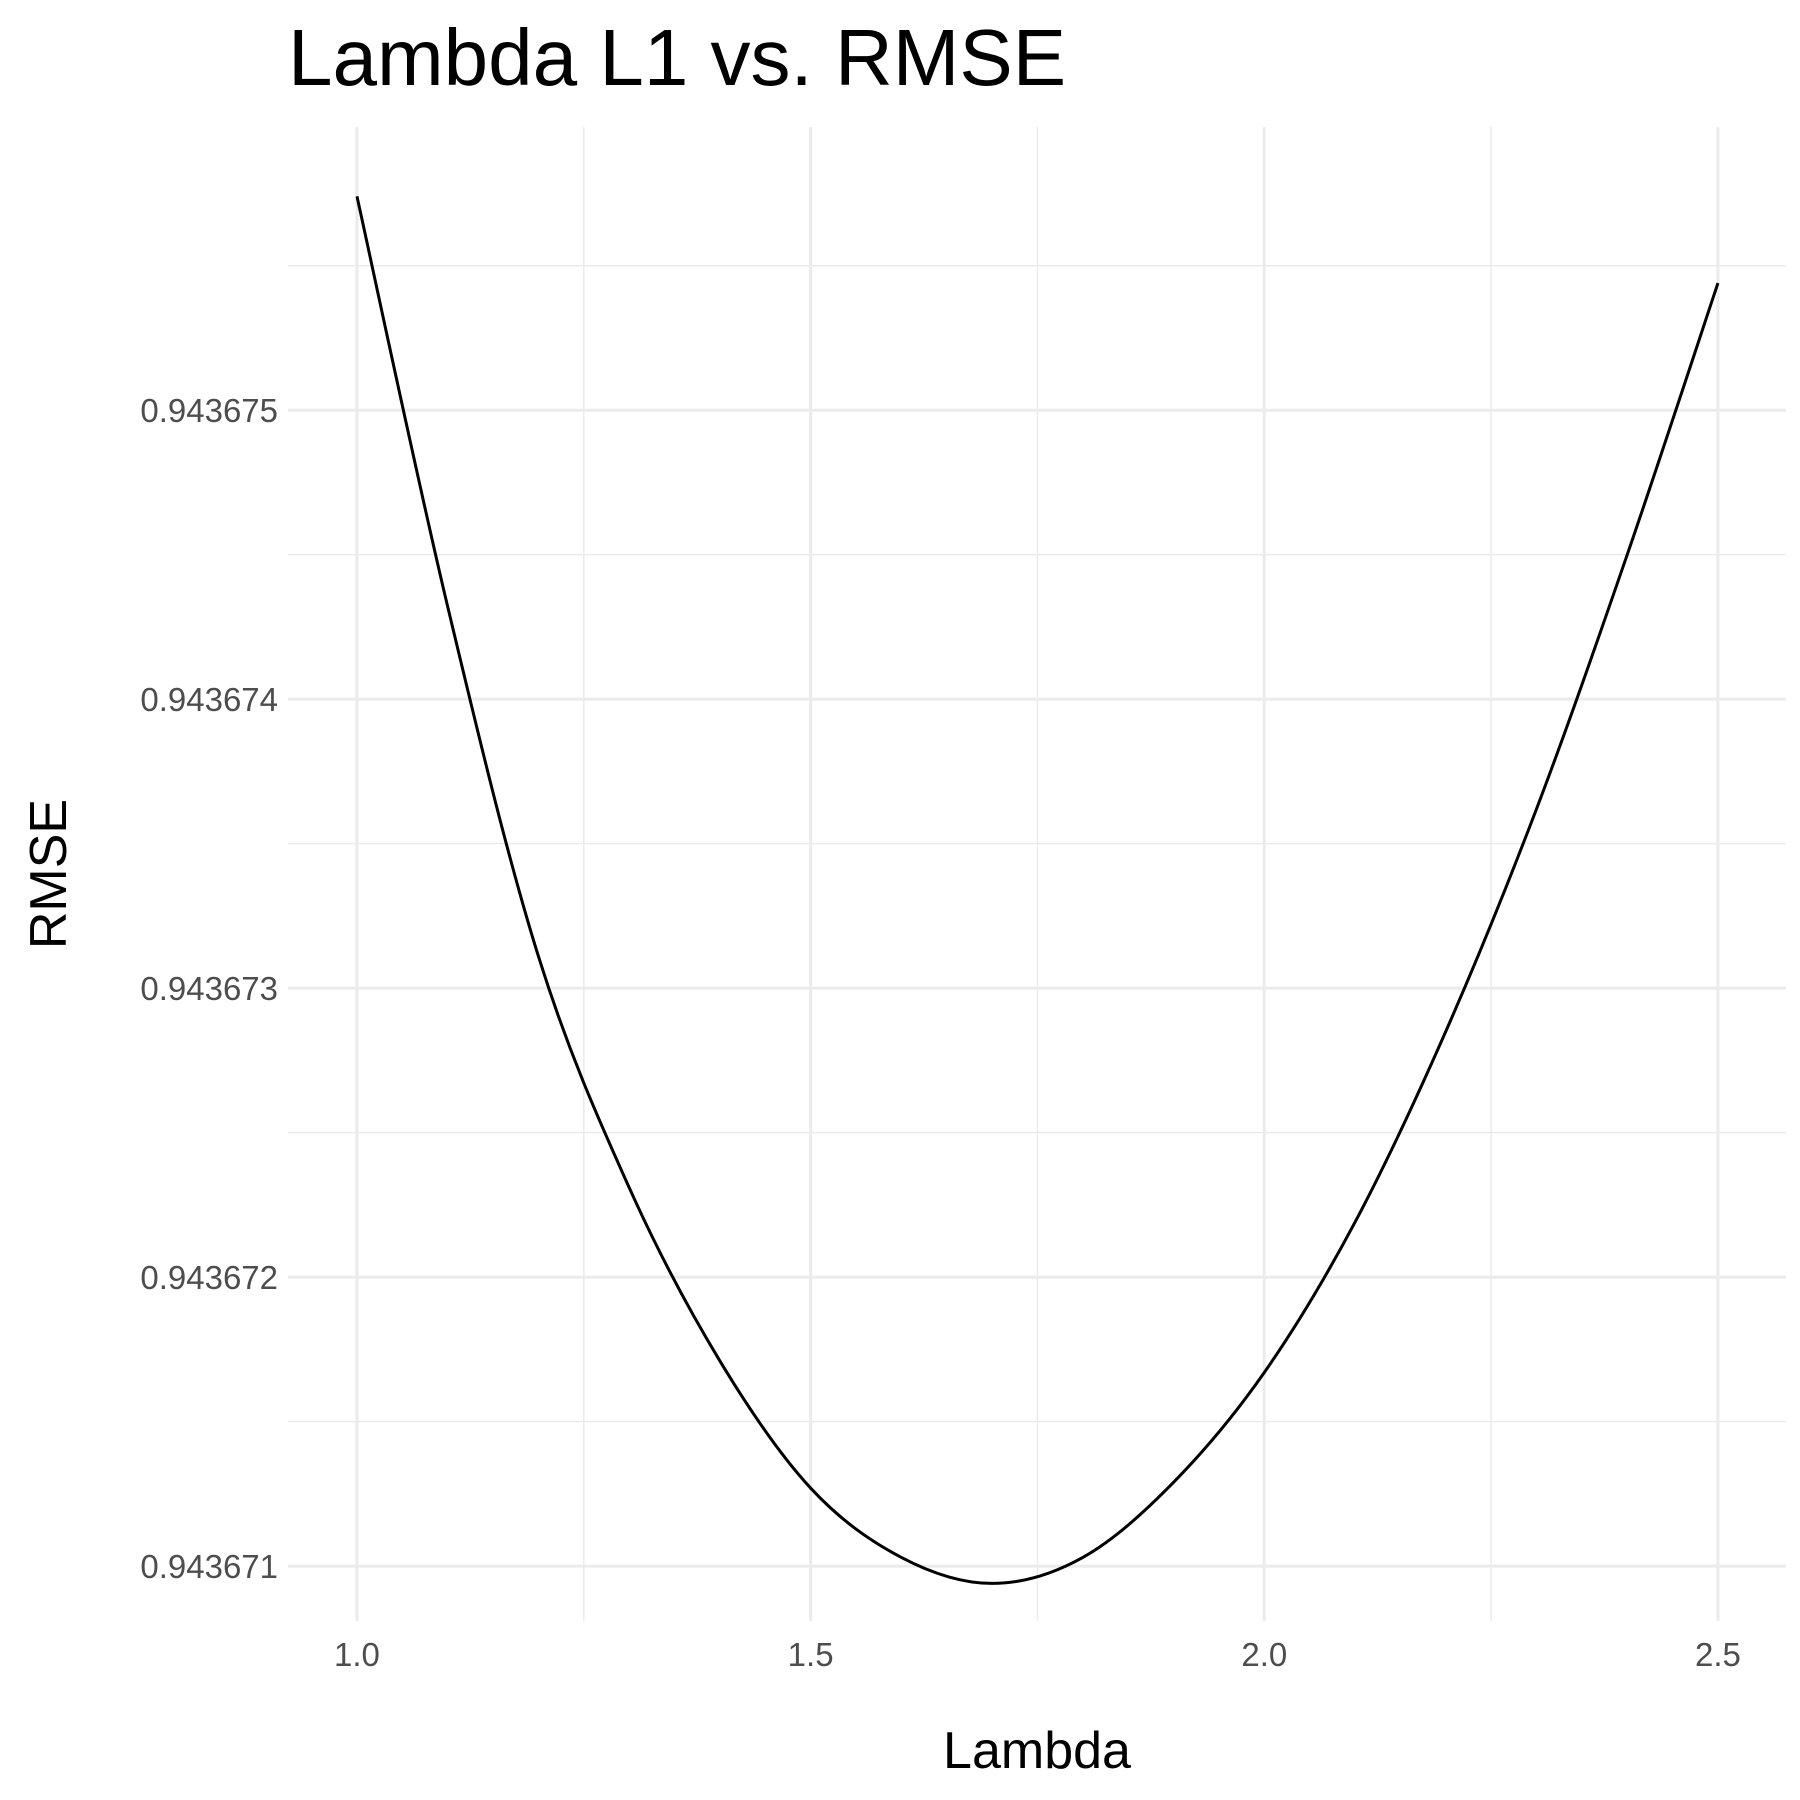 This screenshot has height=1800, width=1800. Describe the element at coordinates (357, 1654) in the screenshot. I see `x-tick-label: 1.0` at that location.